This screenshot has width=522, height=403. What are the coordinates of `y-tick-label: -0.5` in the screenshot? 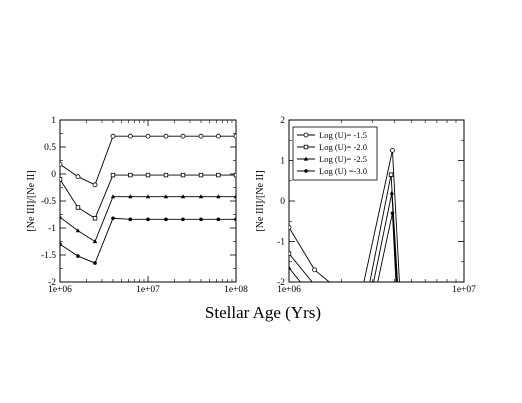 It's located at (48, 202).